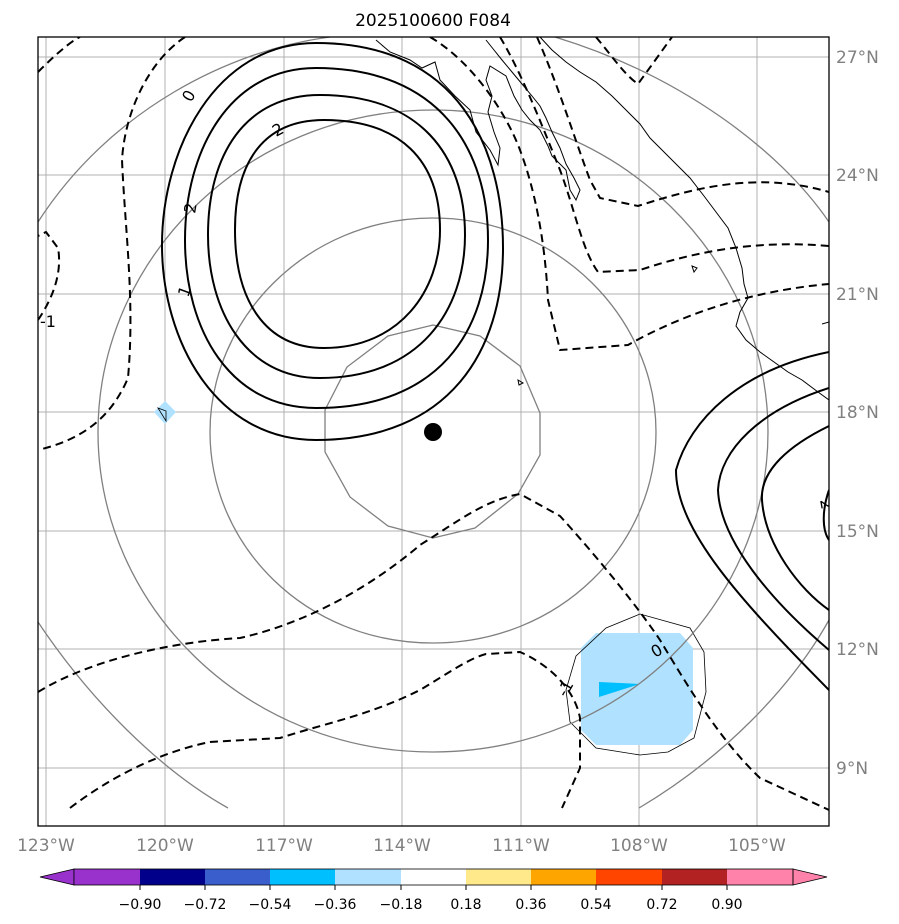  What do you see at coordinates (857, 532) in the screenshot?
I see `lat-label-15n: 15°N` at bounding box center [857, 532].